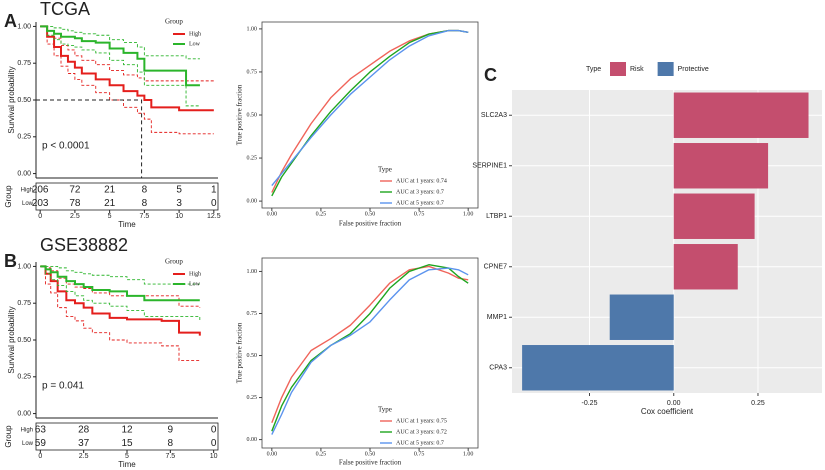 The width and height of the screenshot is (825, 470). Describe the element at coordinates (370, 224) in the screenshot. I see `x-axis-label: False positive fraction` at that location.